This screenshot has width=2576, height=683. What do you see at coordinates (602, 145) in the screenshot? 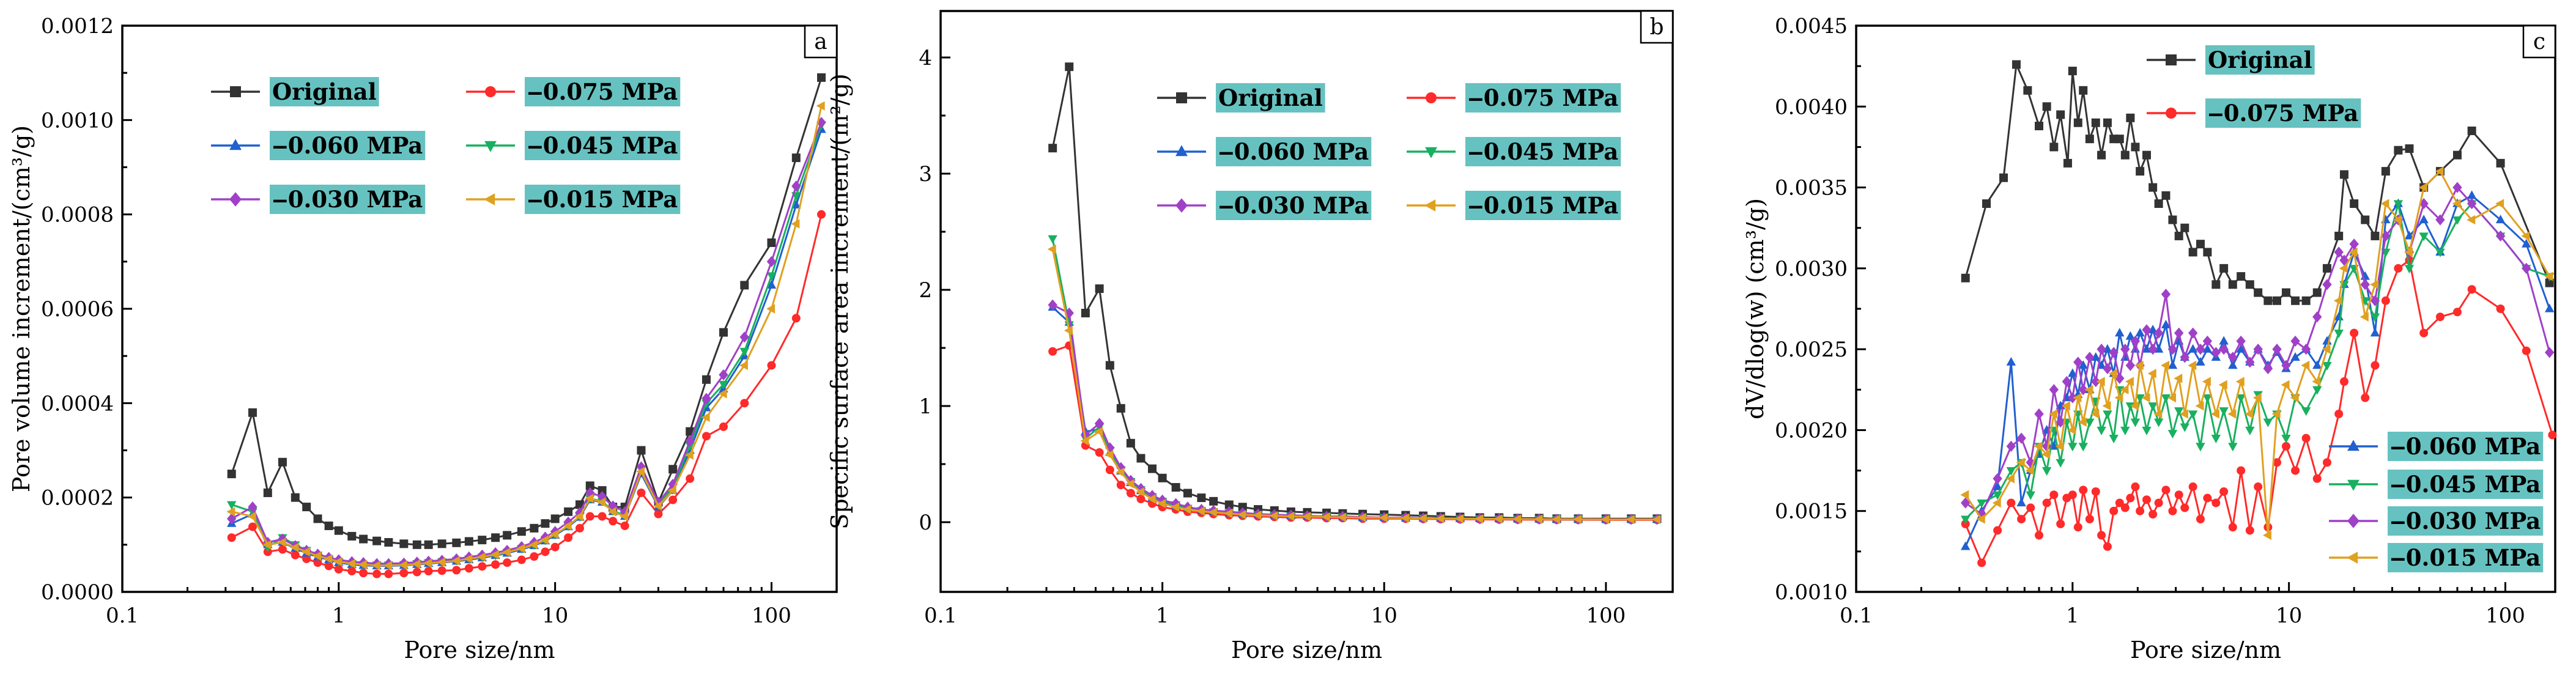
I see `legend-label: ‒0.045 MPa` at bounding box center [602, 145].